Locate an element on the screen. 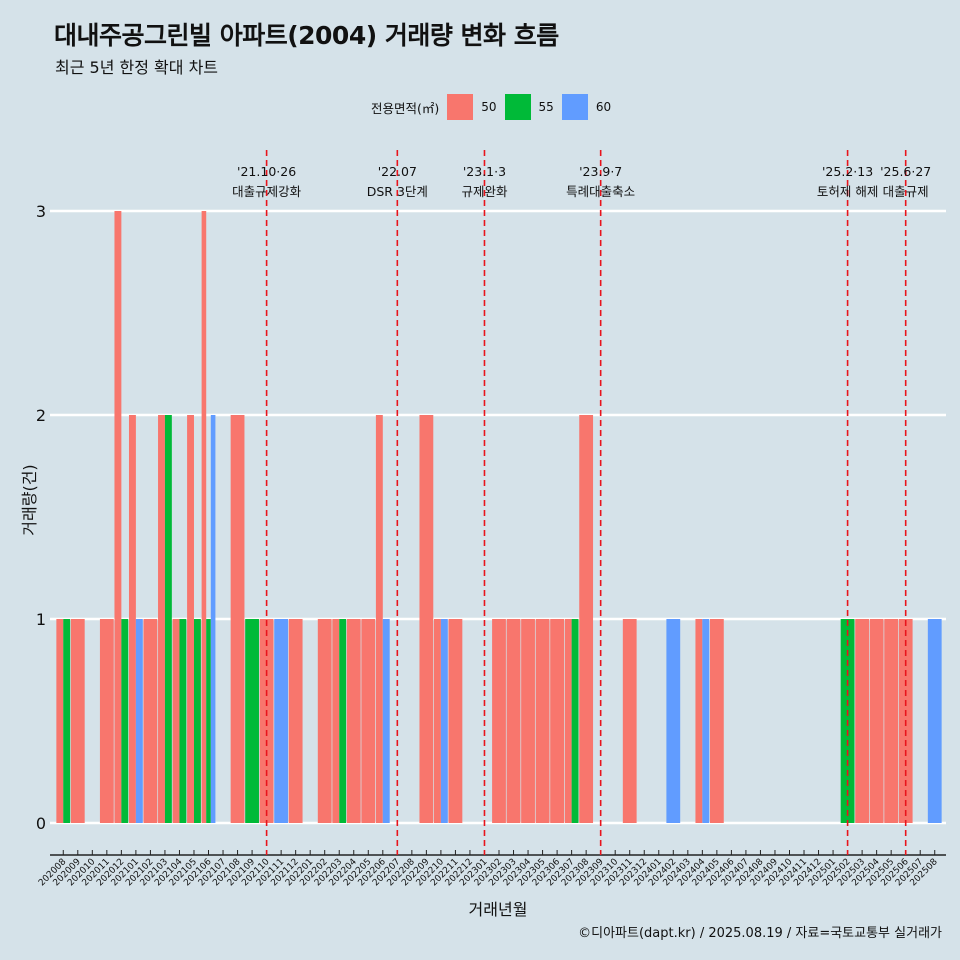 The height and width of the screenshot is (960, 960). event-label-0: 대출규제강화 is located at coordinates (267, 191).